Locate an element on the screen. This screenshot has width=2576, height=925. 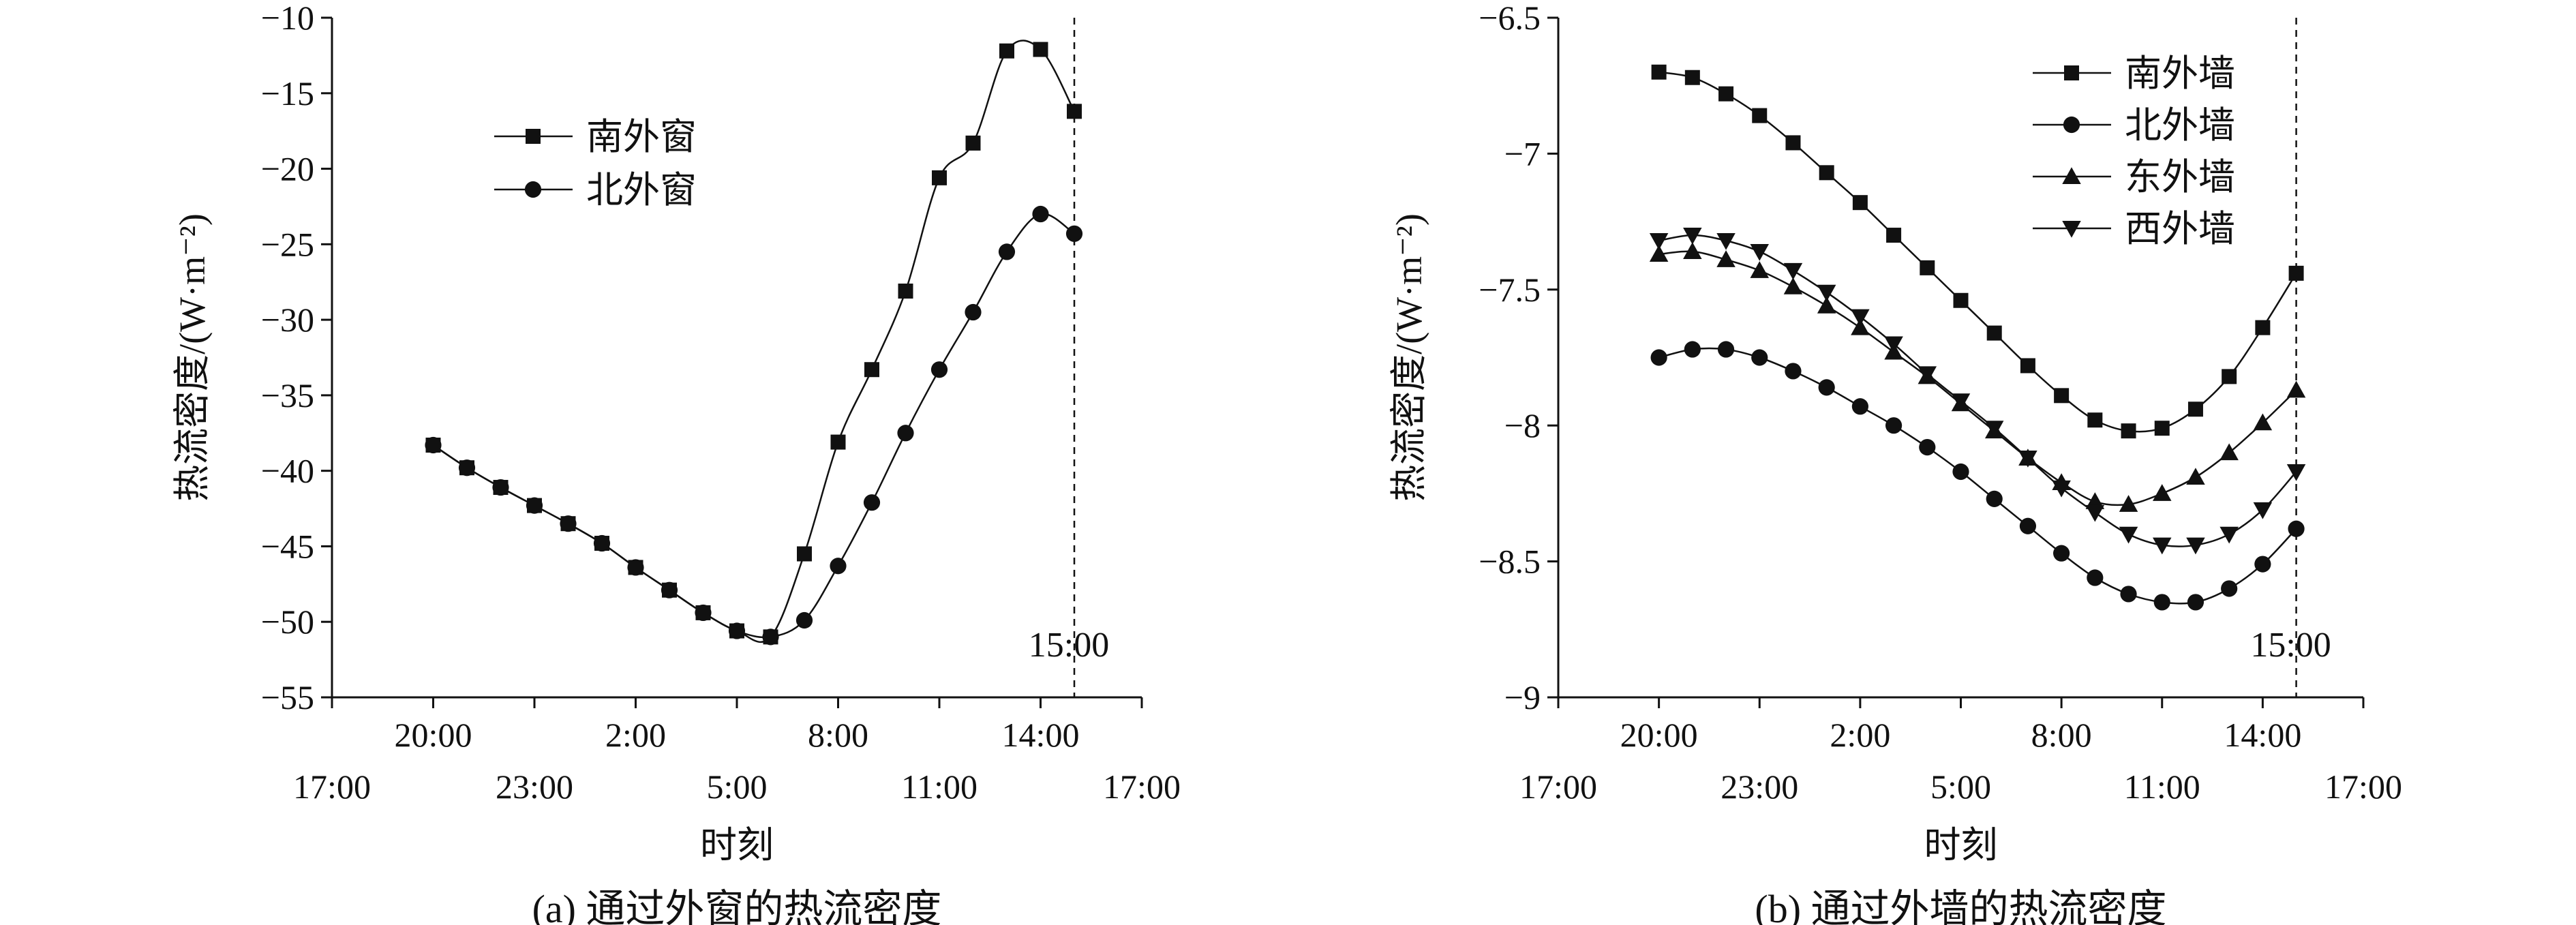
y-tick-label: −7 is located at coordinates (1522, 153).